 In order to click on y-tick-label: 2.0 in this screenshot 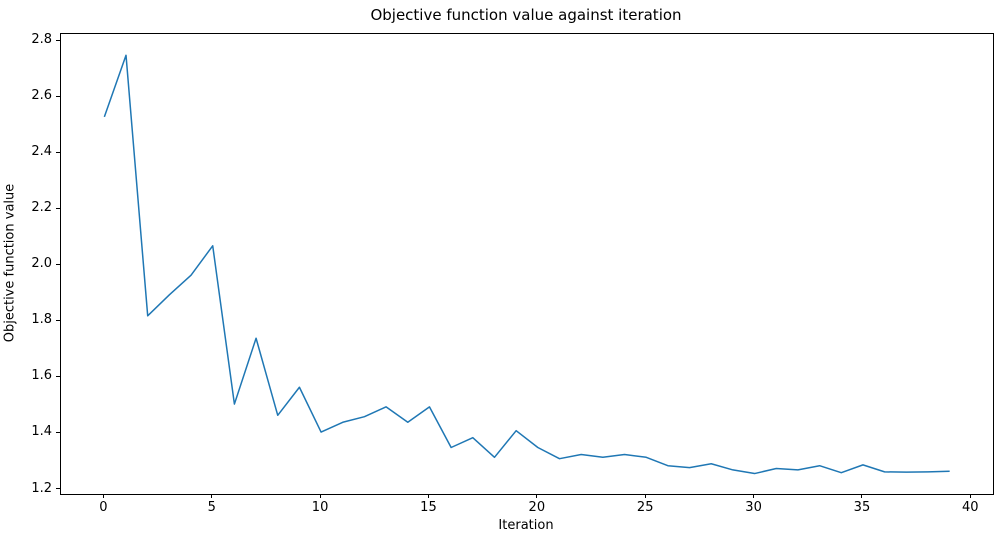, I will do `click(41, 264)`.